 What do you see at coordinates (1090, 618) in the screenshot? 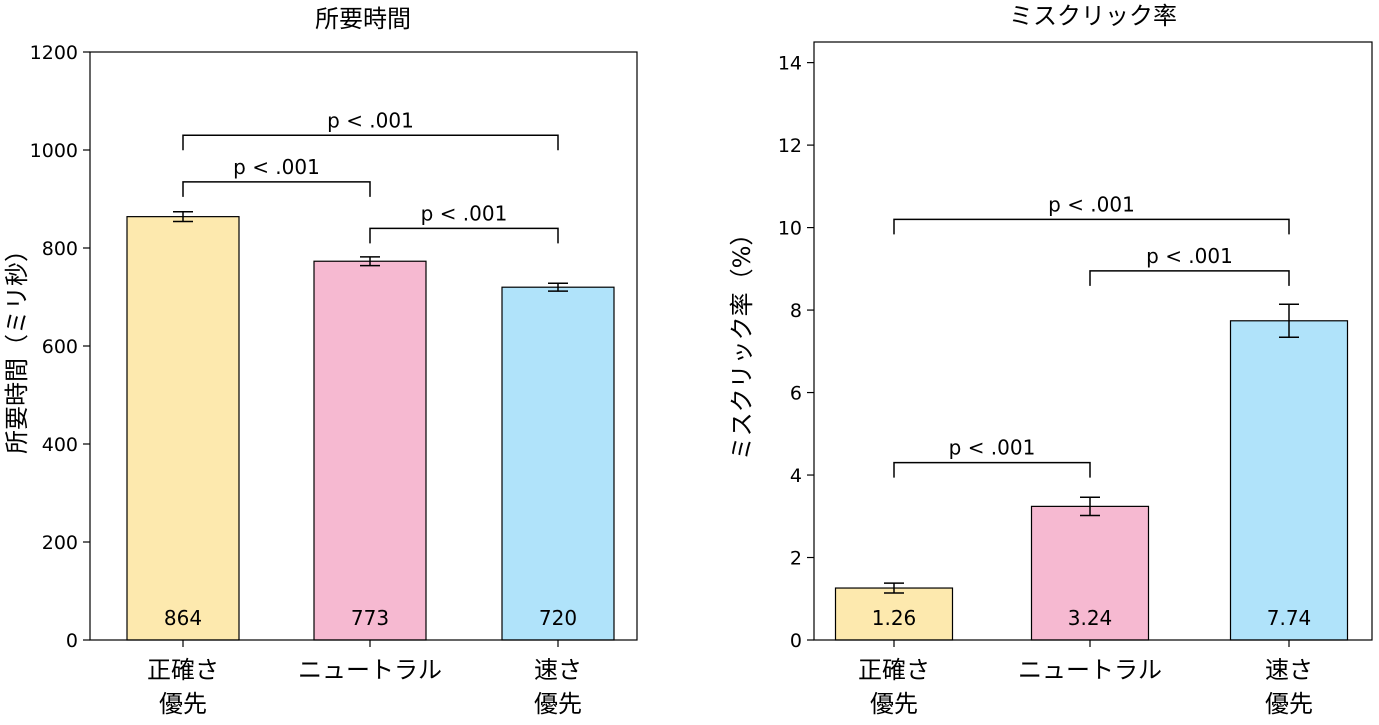
I see `value-label: 3.24` at bounding box center [1090, 618].